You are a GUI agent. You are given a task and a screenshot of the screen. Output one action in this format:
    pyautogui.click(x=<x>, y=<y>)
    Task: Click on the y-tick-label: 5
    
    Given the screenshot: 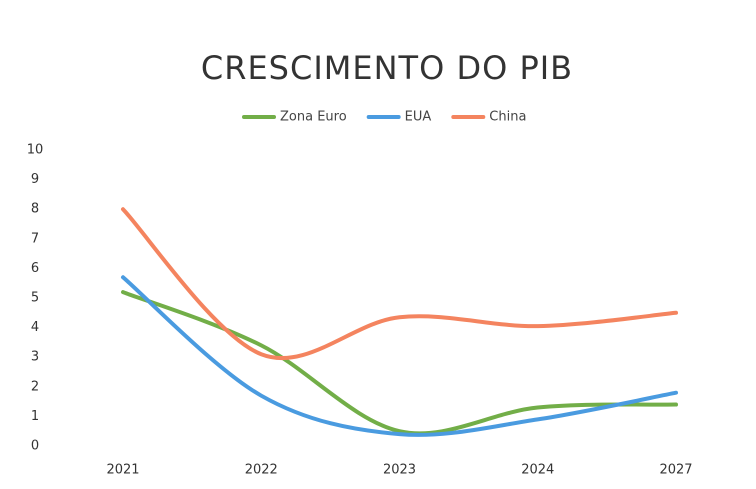 What is the action you would take?
    pyautogui.click(x=35, y=298)
    